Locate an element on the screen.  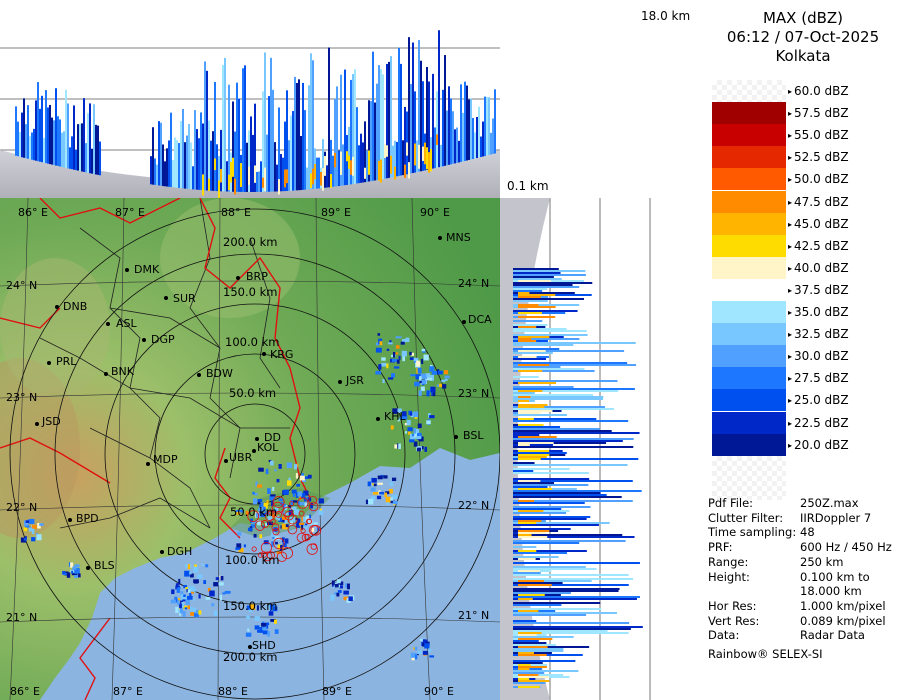
earth-curvature-shading is located at coordinates (250, 174).